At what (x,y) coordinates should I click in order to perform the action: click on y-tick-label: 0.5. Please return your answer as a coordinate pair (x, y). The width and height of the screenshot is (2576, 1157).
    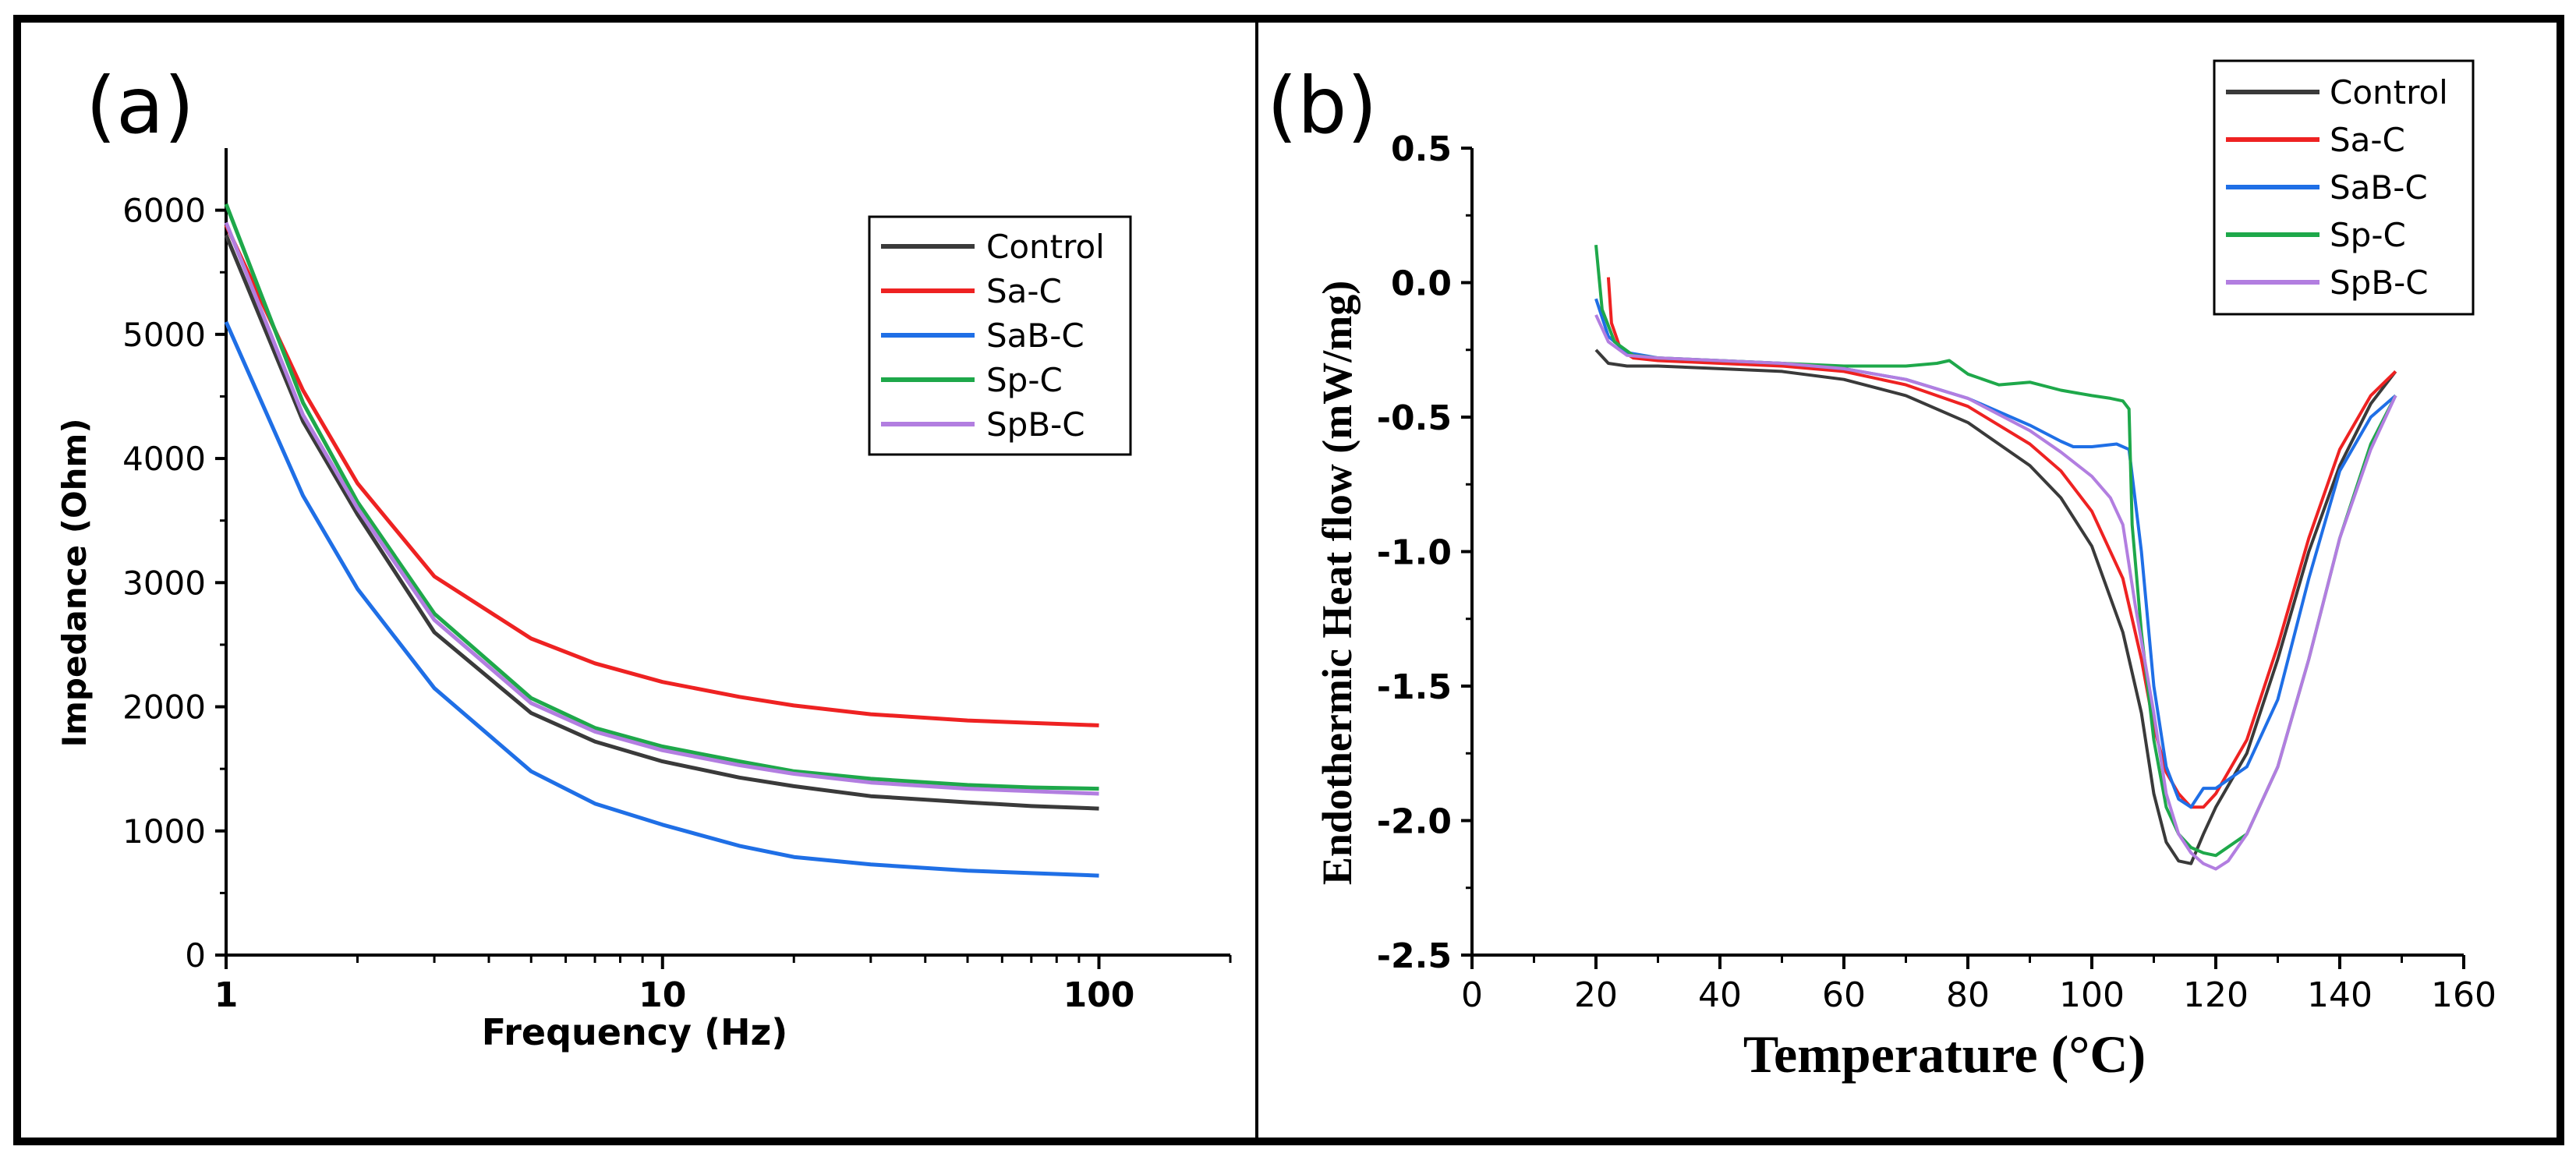
    Looking at the image, I should click on (1421, 149).